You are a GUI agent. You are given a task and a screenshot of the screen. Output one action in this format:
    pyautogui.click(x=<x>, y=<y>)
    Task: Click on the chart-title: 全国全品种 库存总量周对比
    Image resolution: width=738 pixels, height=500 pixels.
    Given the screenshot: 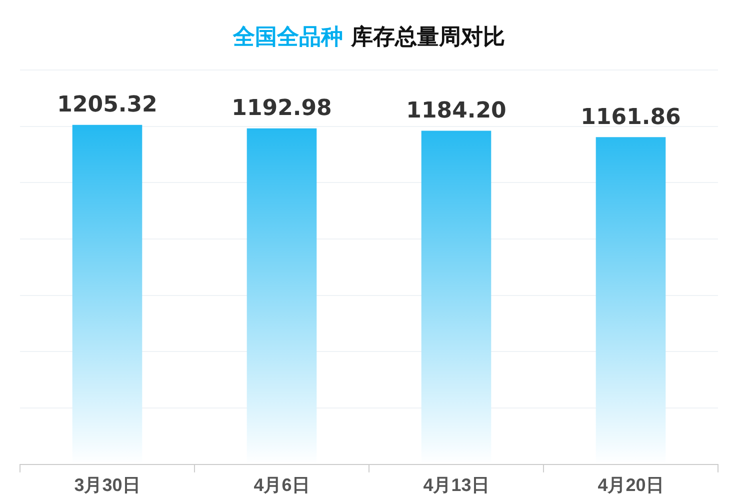 What is the action you would take?
    pyautogui.click(x=369, y=38)
    